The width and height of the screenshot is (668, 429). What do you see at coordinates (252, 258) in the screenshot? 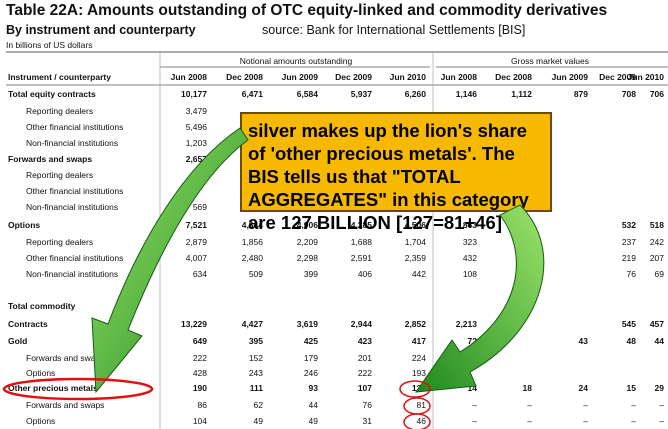
I see `cell: 2,480` at bounding box center [252, 258].